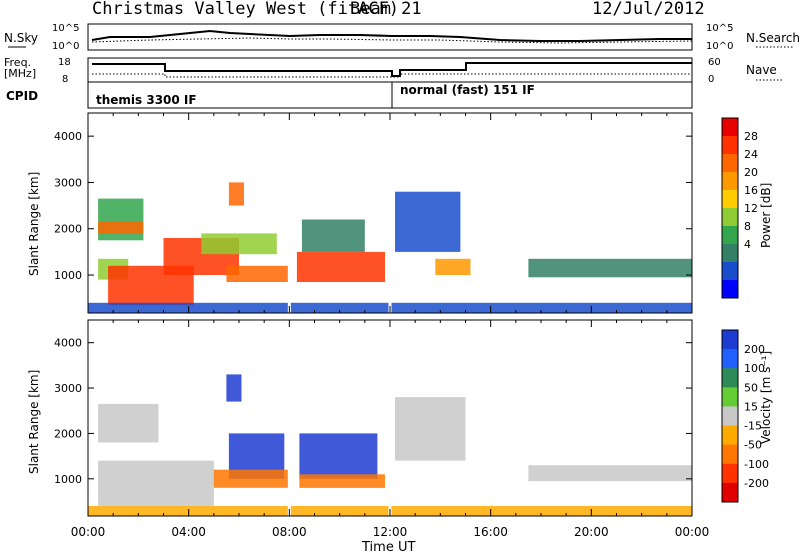  Describe the element at coordinates (20, 73) in the screenshot. I see `freq-unit-label: [MHz]` at that location.